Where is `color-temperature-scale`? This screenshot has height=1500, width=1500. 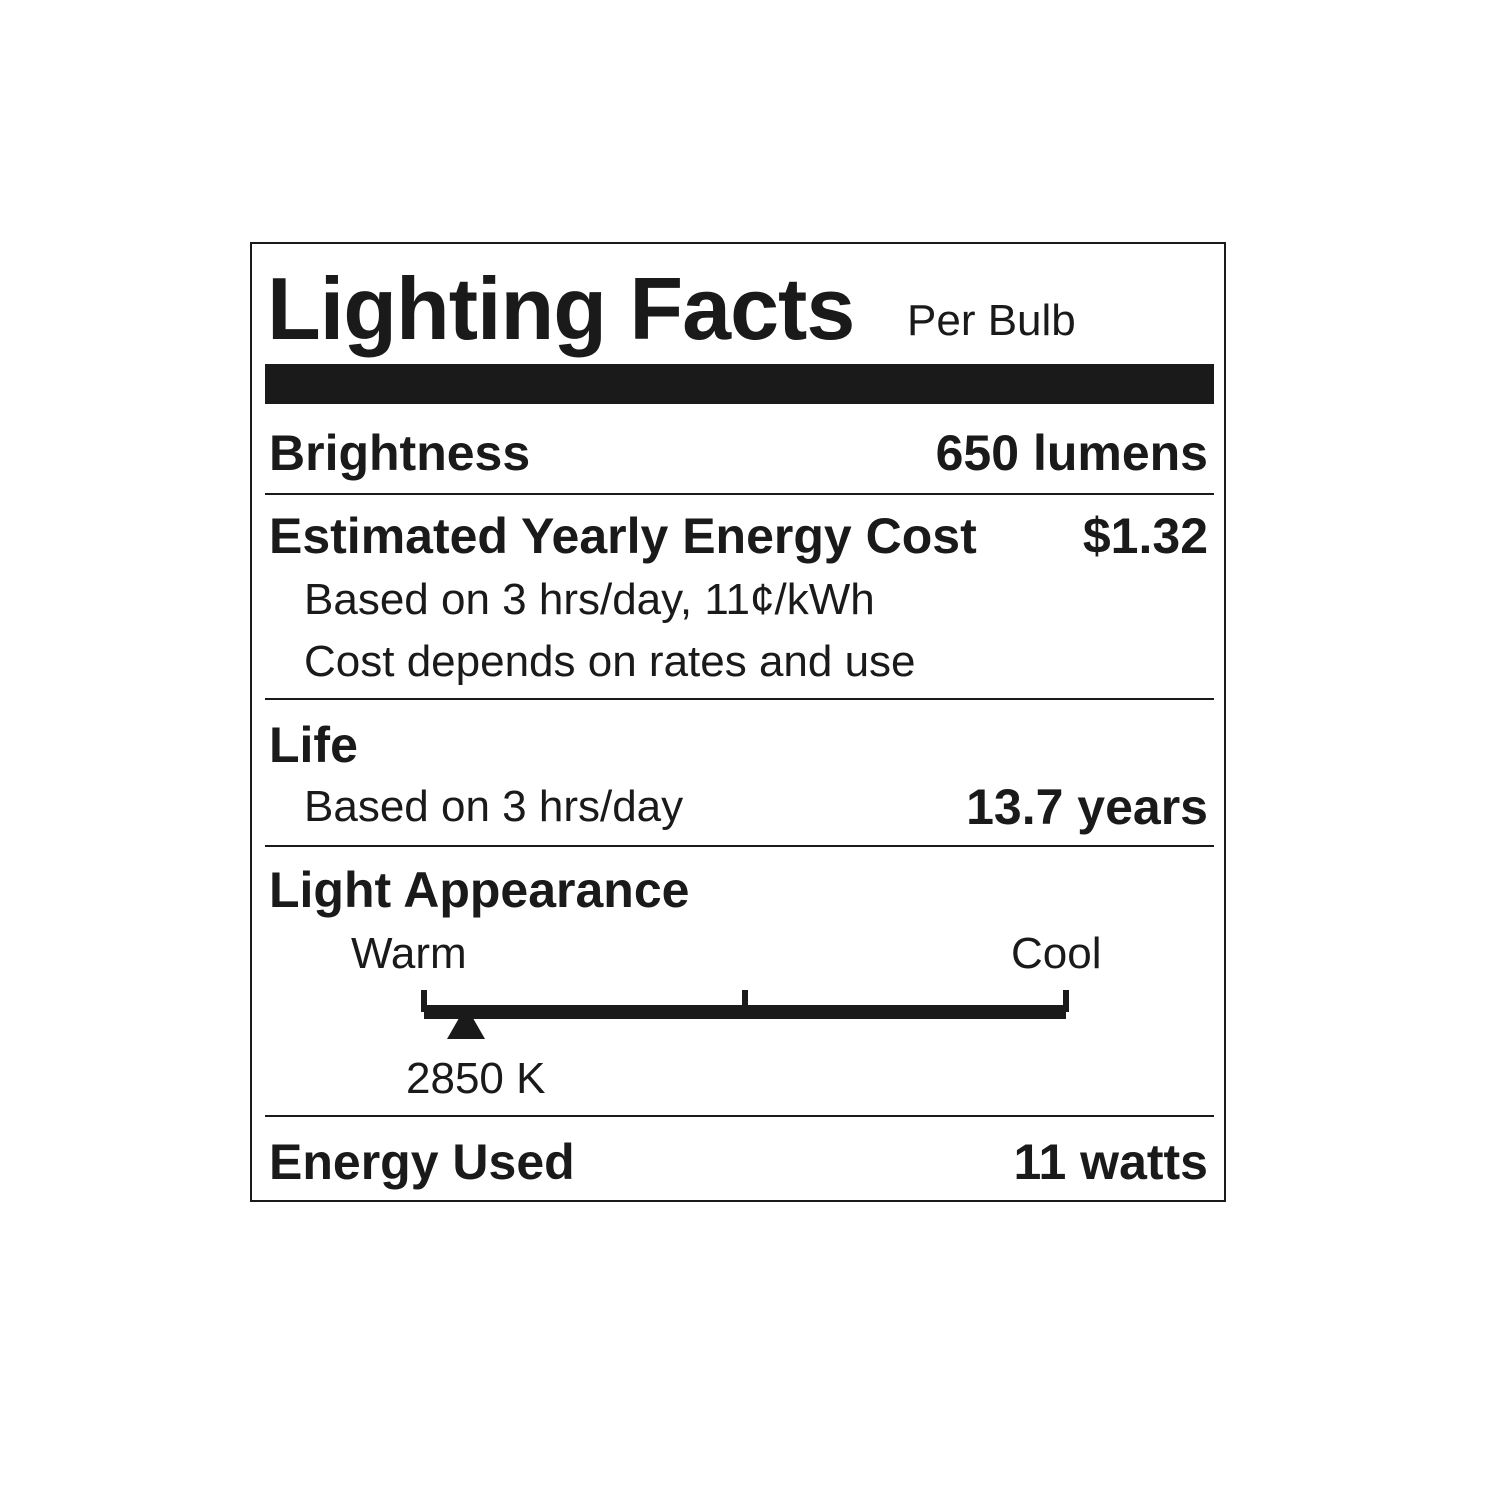 color-temperature-scale is located at coordinates (745, 1012).